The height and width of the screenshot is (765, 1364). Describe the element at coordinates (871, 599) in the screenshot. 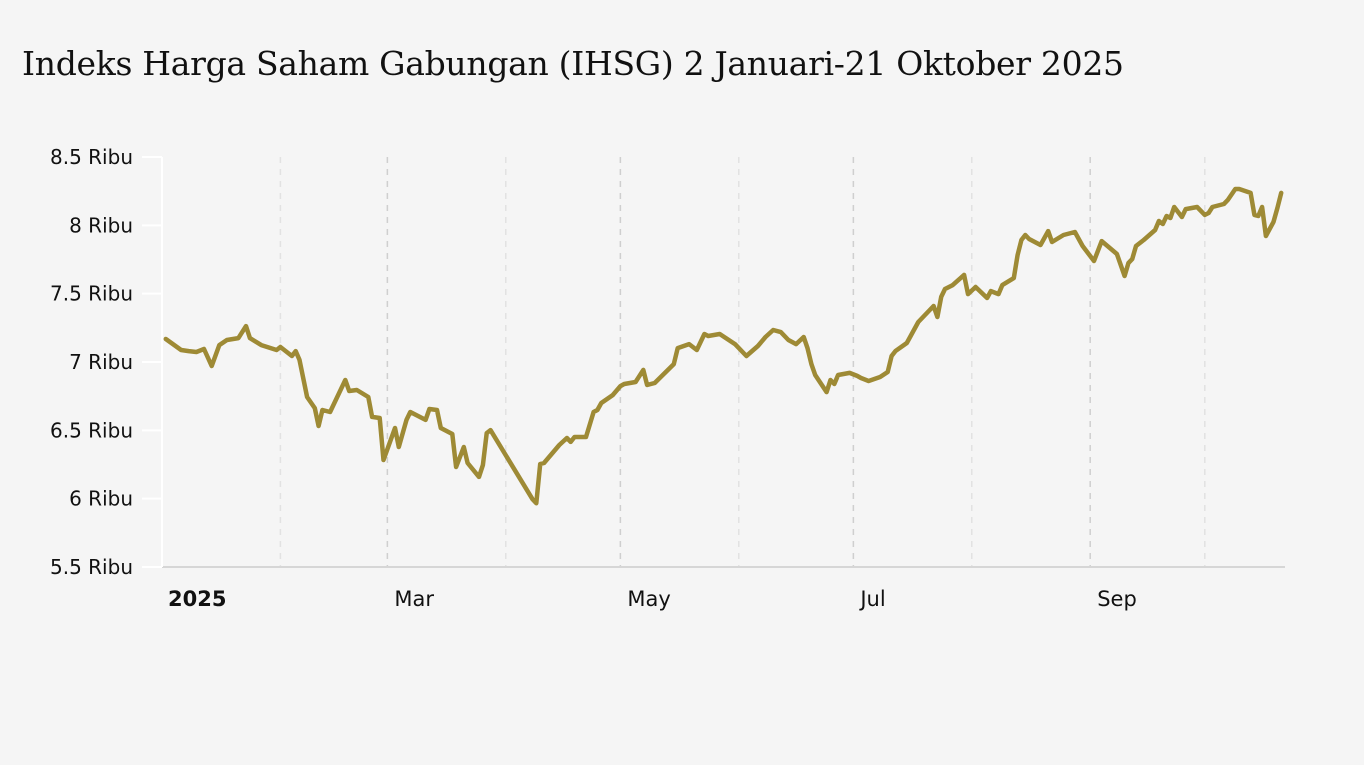

I see `x-tick-label: Jul` at that location.